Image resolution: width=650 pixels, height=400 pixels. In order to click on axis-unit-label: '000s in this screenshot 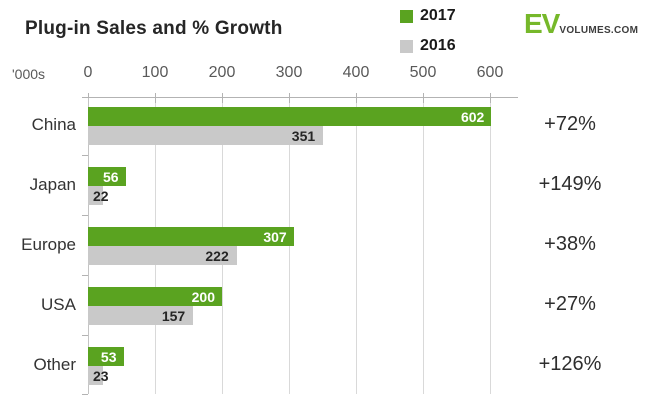, I will do `click(29, 74)`.